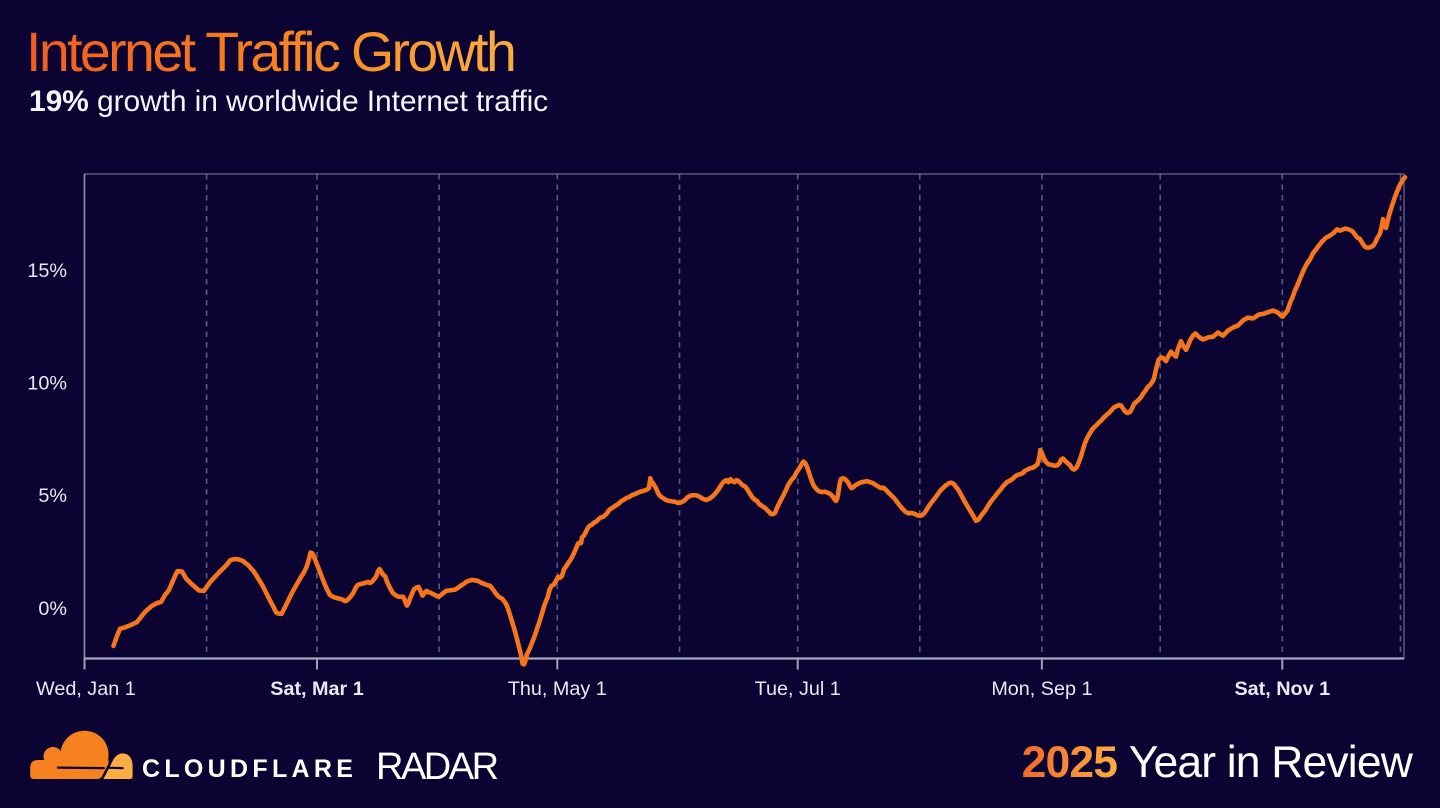  I want to click on svg-text: Tue, Jul 1, so click(798, 689).